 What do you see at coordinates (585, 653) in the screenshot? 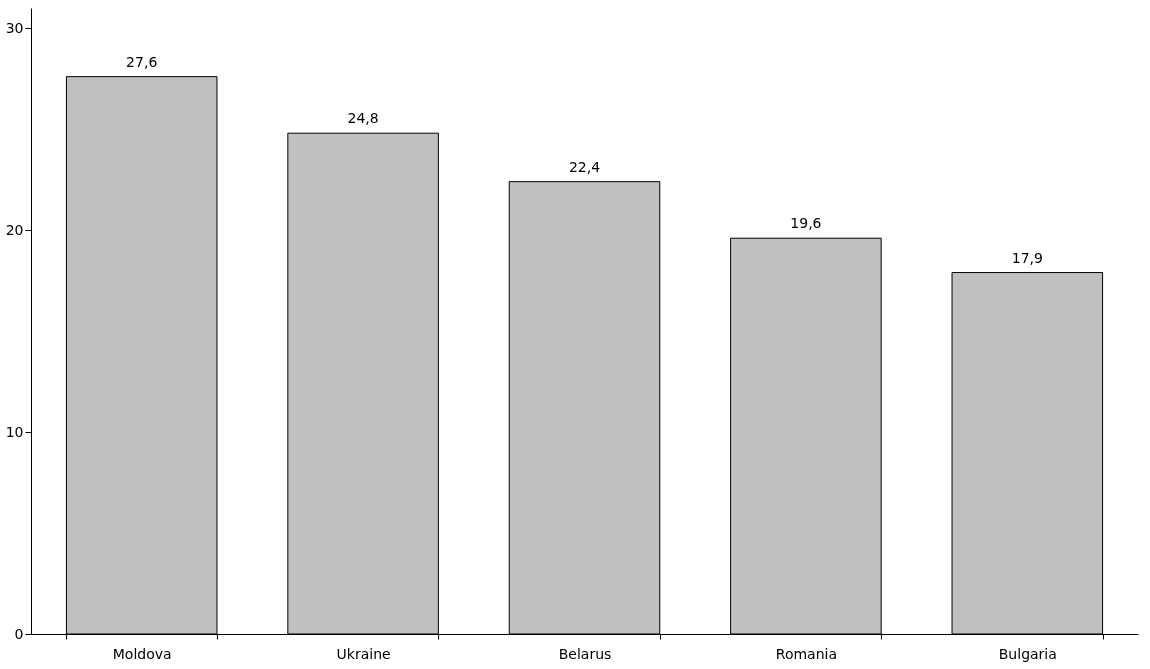
I see `x-tick-label: Belarus` at bounding box center [585, 653].